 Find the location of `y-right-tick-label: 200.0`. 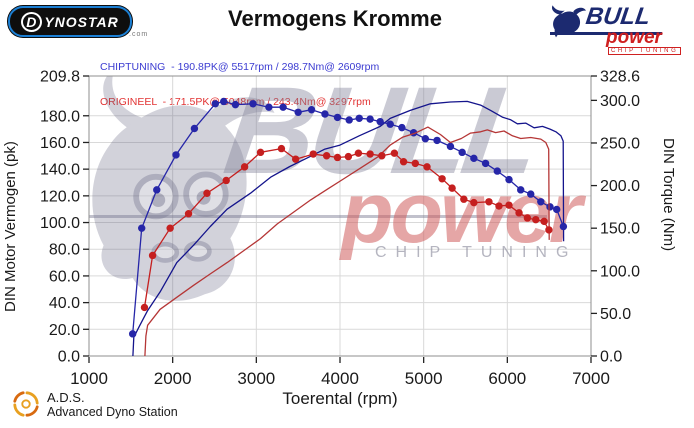

y-right-tick-label: 200.0 is located at coordinates (620, 186).